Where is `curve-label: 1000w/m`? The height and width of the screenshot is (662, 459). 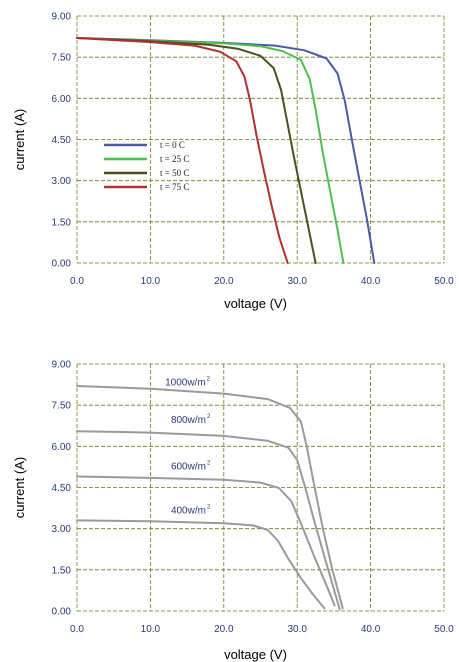 curve-label: 1000w/m is located at coordinates (185, 382).